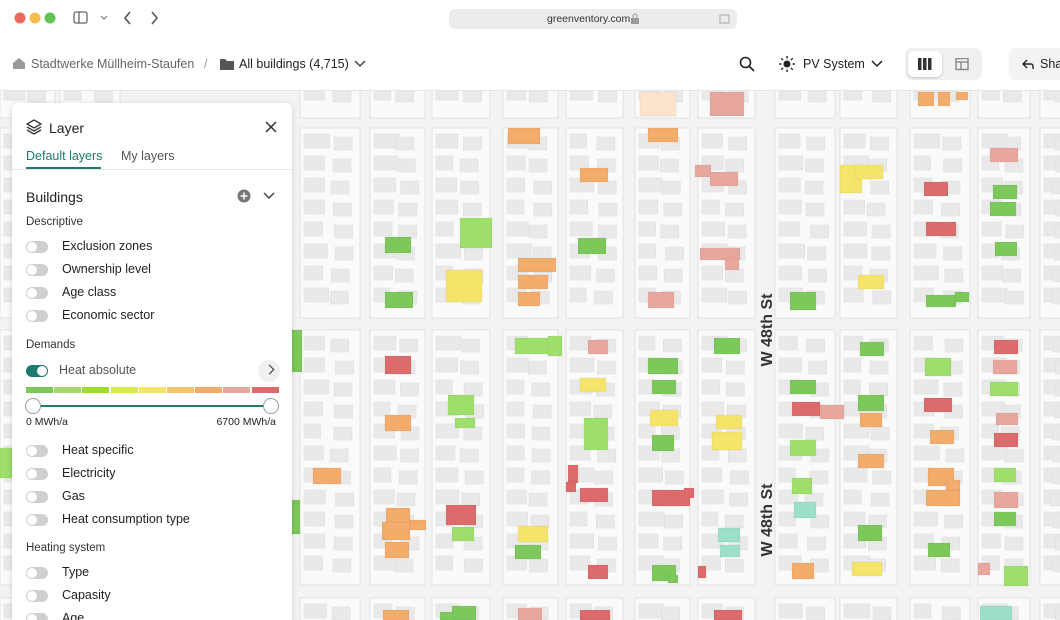  What do you see at coordinates (294, 64) in the screenshot?
I see `breadcrumb-current: All buildings (4,715)` at bounding box center [294, 64].